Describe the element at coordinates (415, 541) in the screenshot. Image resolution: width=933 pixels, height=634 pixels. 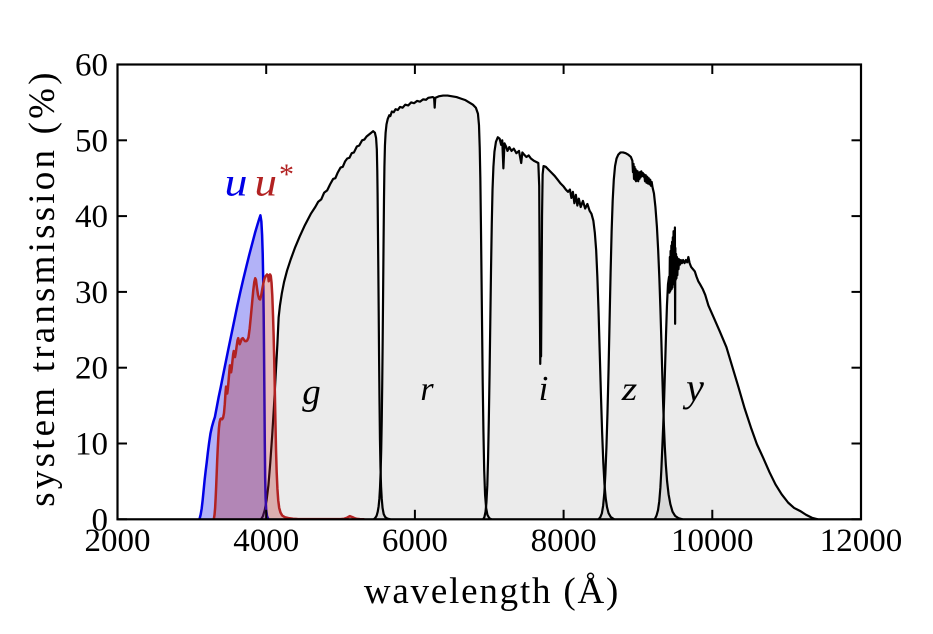
I see `svg-text: 6000` at that location.